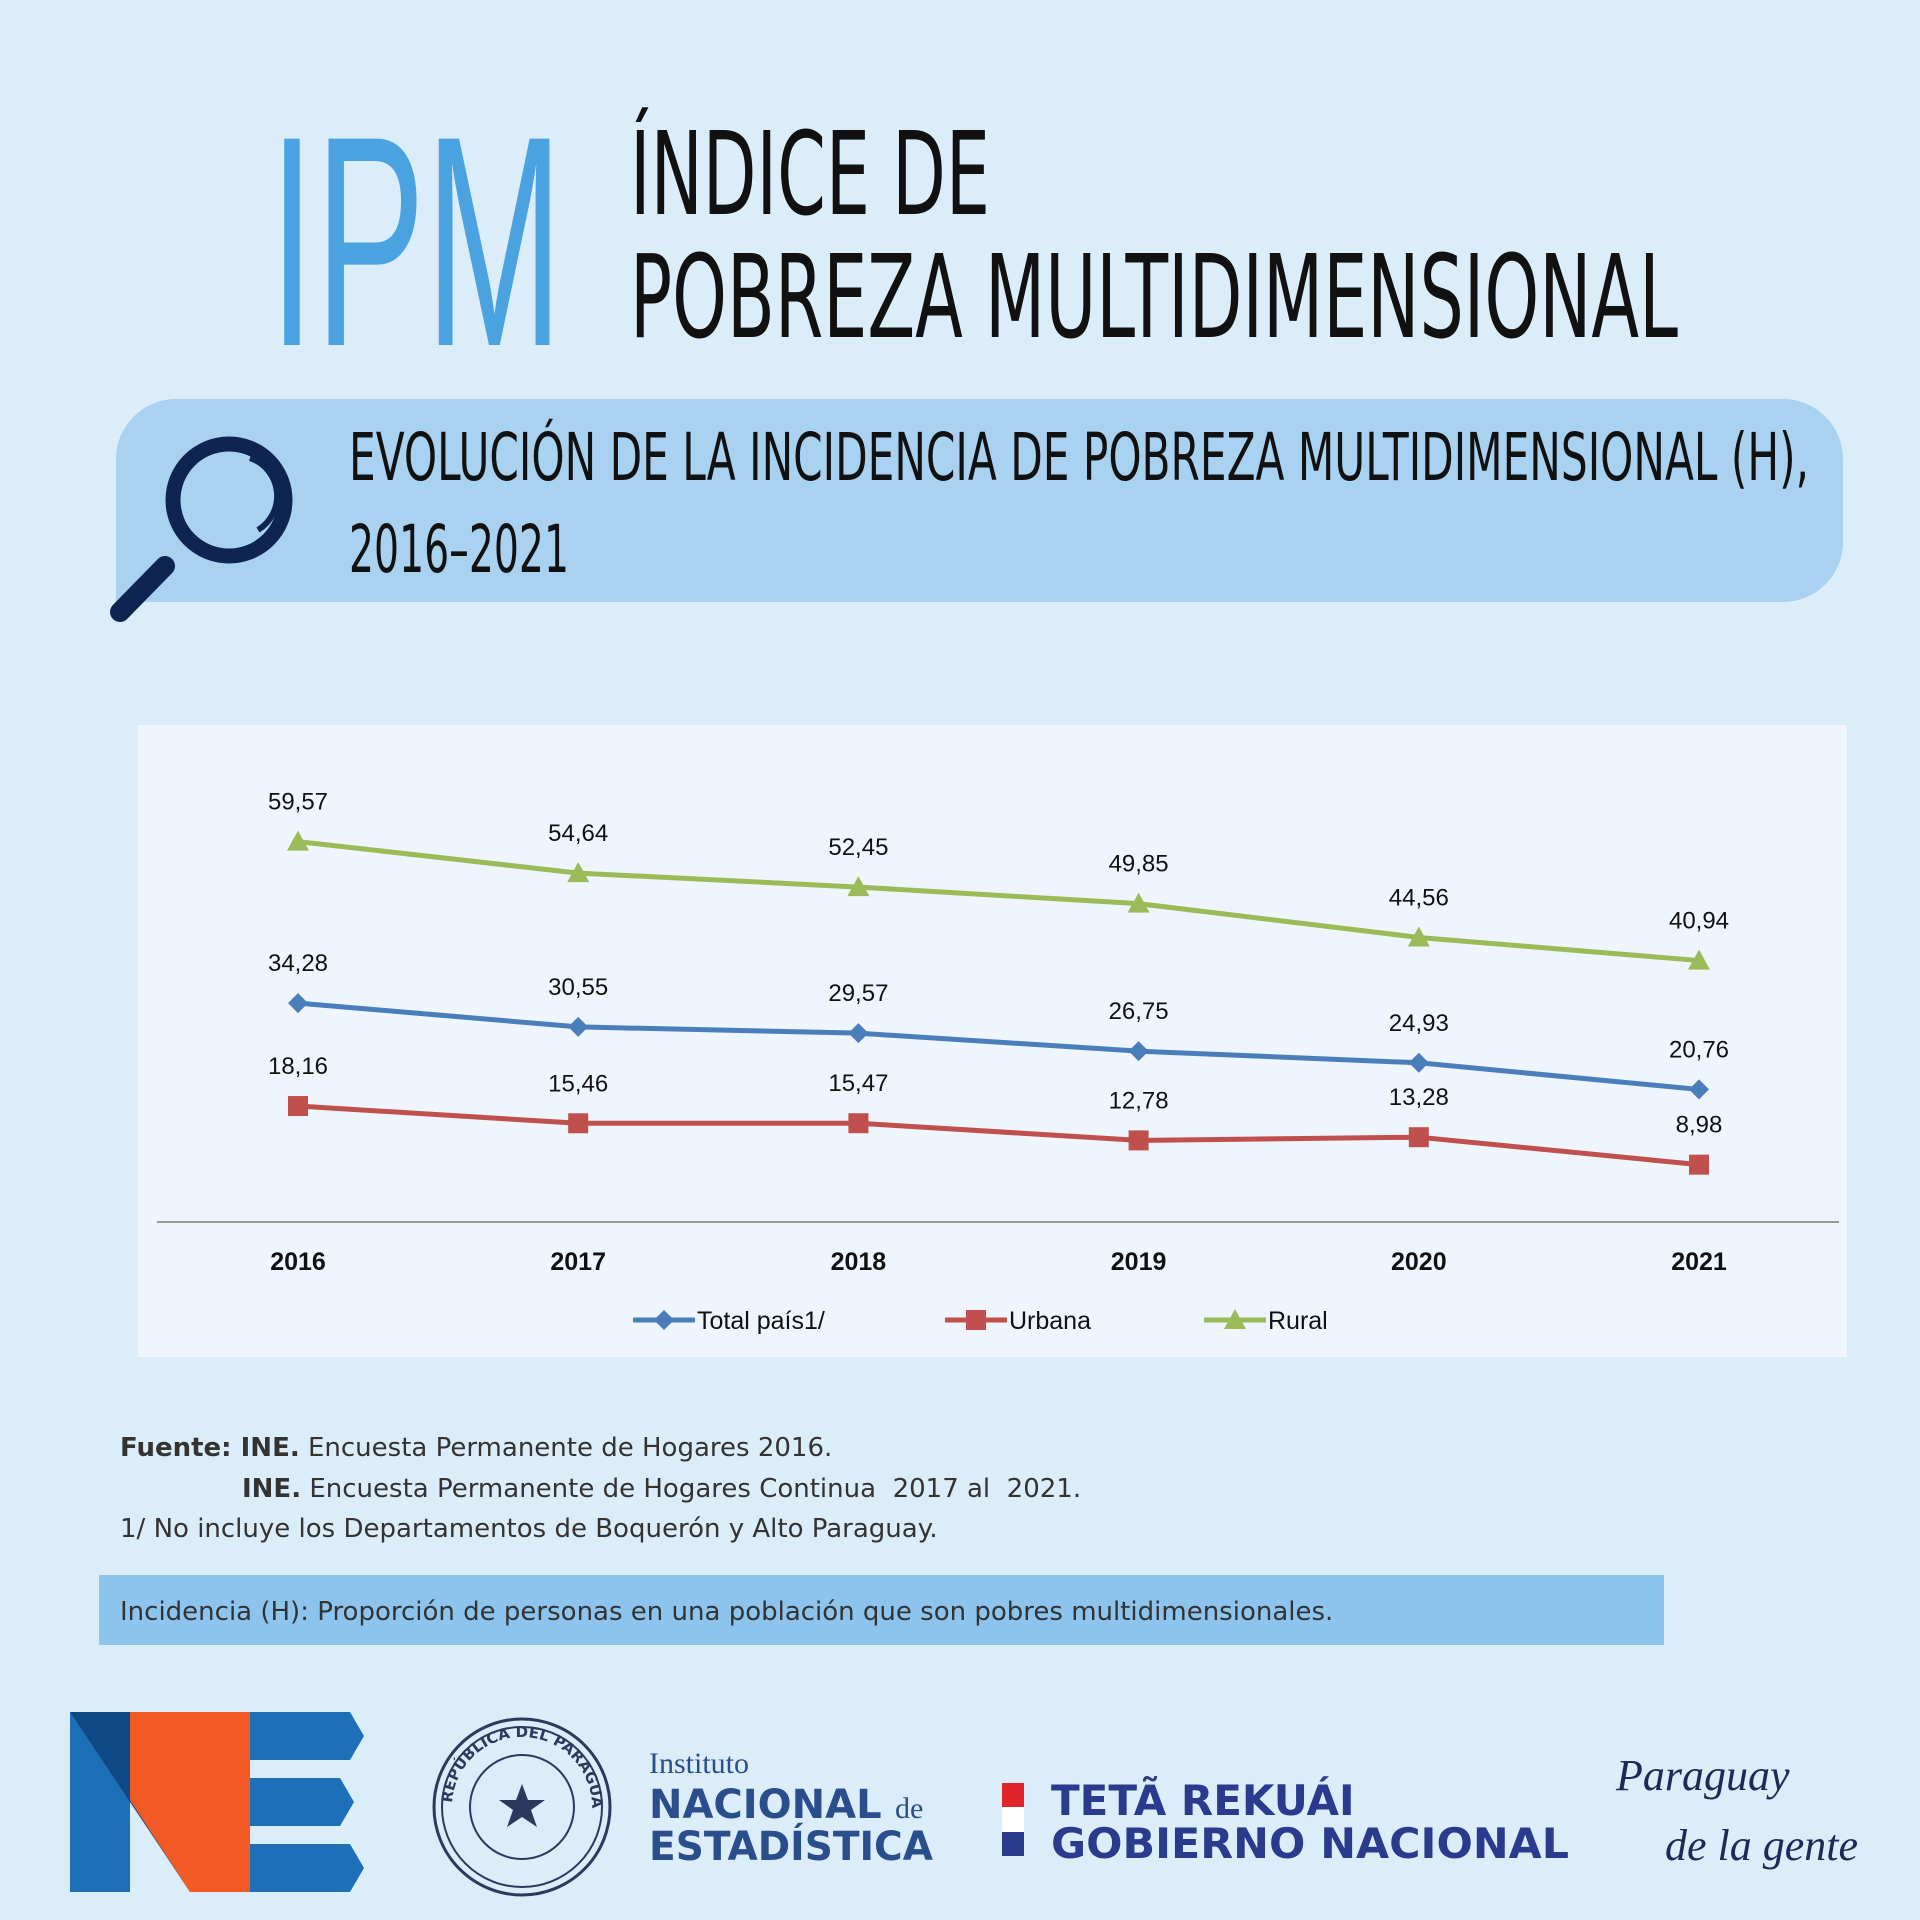  What do you see at coordinates (1013, 1795) in the screenshot?
I see `flag-red` at bounding box center [1013, 1795].